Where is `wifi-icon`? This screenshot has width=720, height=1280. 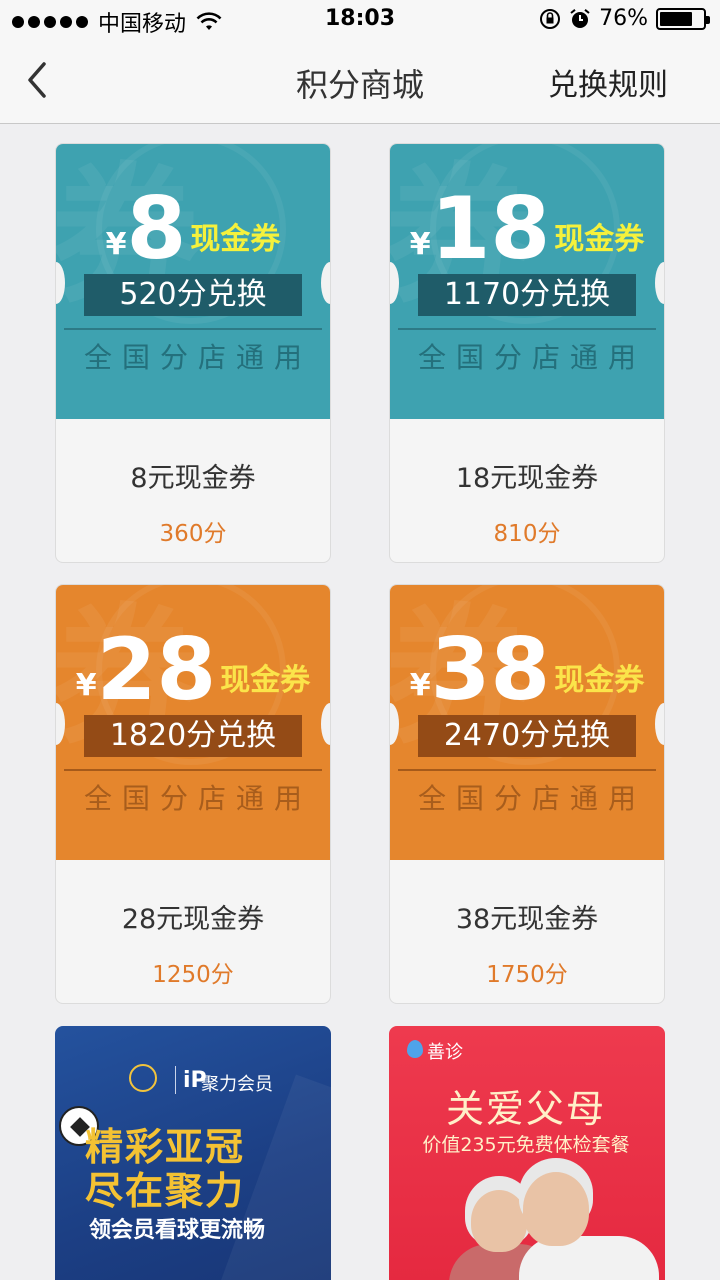 wifi-icon is located at coordinates (209, 21).